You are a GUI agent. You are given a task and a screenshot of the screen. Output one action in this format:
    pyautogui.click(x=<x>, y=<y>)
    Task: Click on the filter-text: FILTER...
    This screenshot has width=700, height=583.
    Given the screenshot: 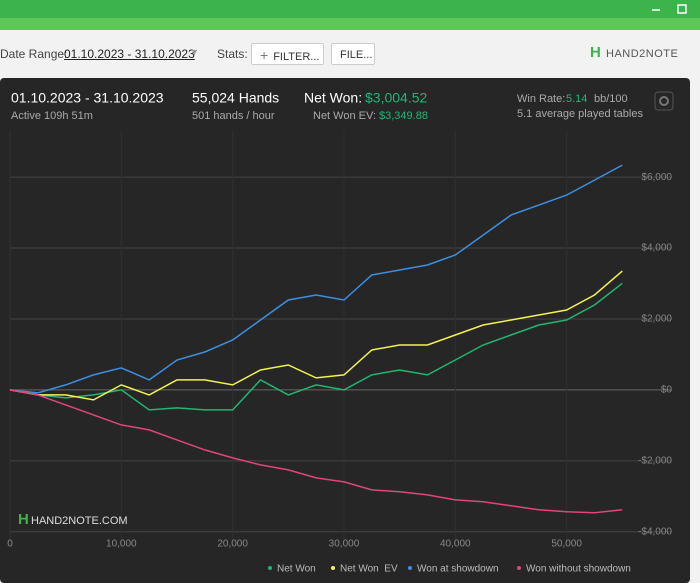 What is the action you would take?
    pyautogui.click(x=296, y=57)
    